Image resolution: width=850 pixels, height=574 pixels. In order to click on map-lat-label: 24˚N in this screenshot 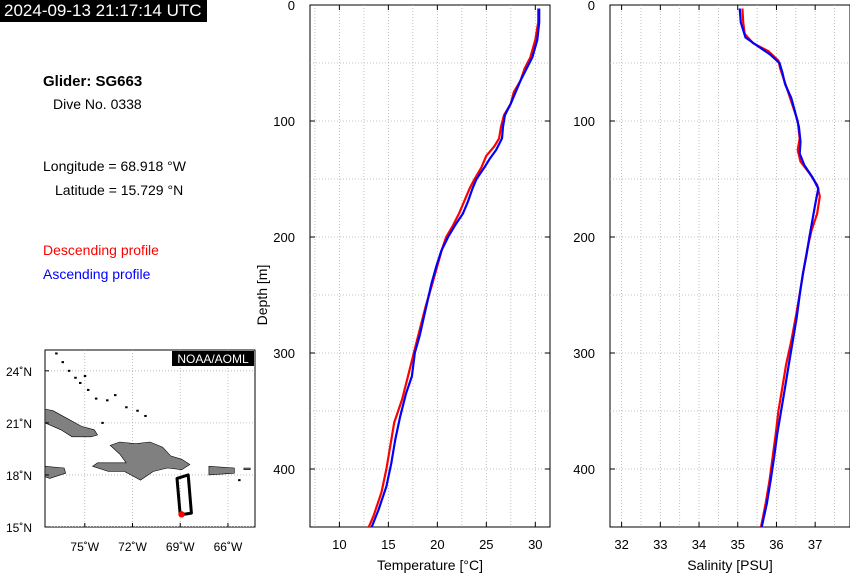, I will do `click(19, 372)`.